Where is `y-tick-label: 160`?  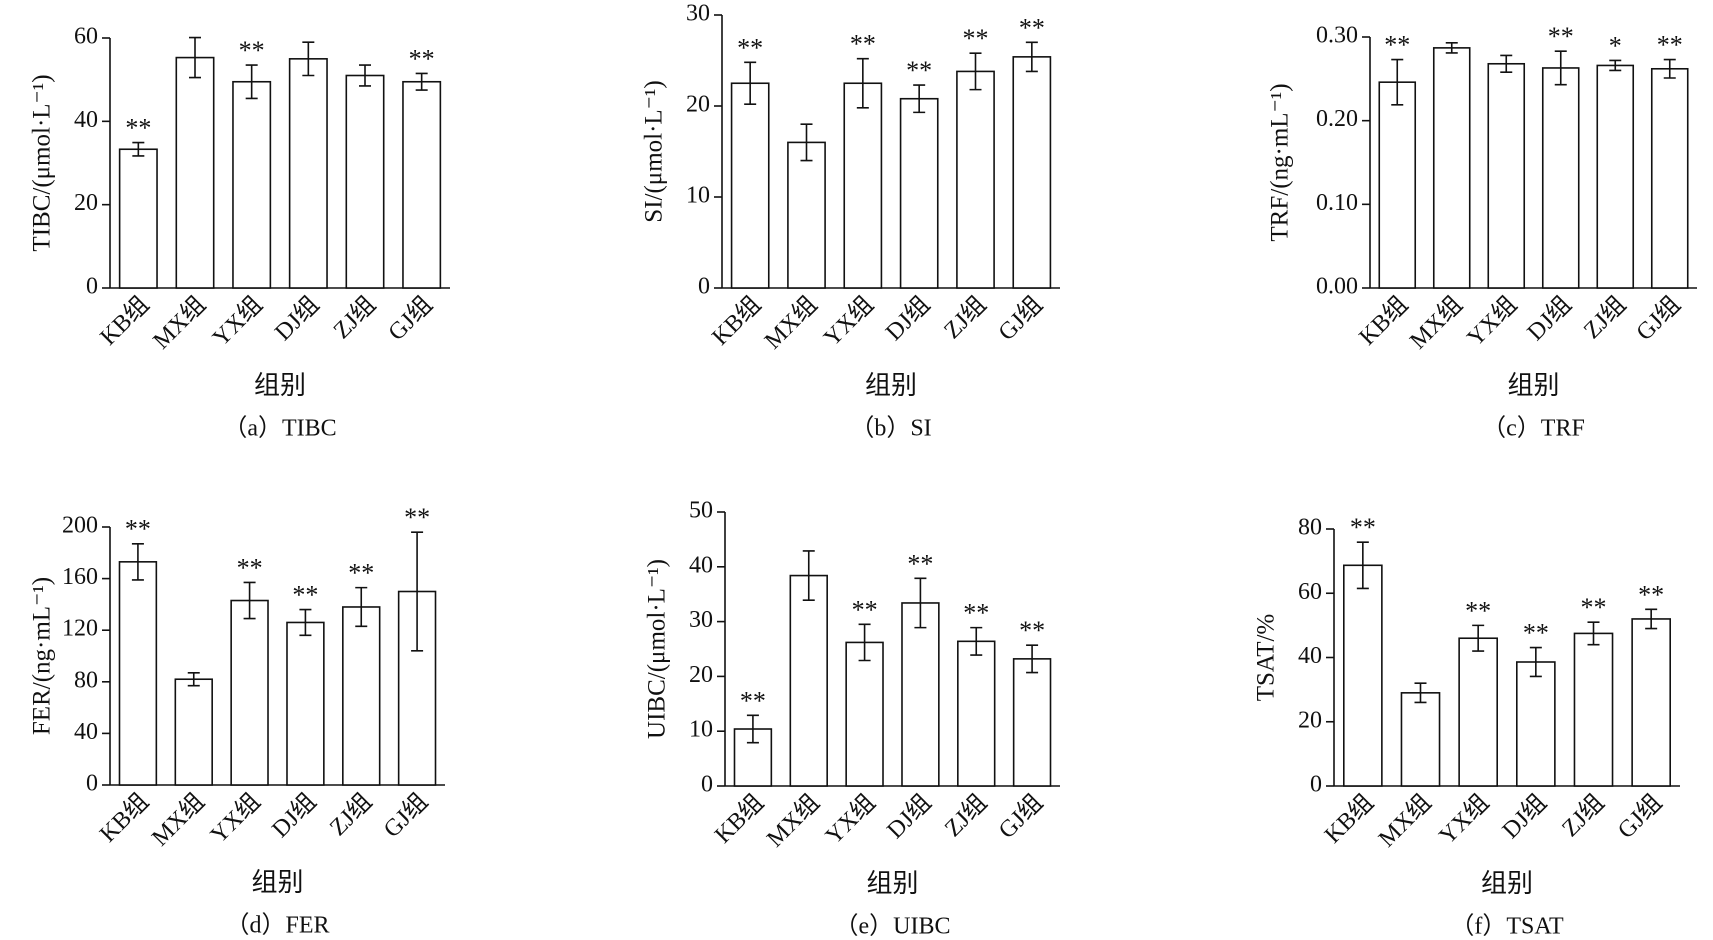 y-tick-label: 160 is located at coordinates (80, 577).